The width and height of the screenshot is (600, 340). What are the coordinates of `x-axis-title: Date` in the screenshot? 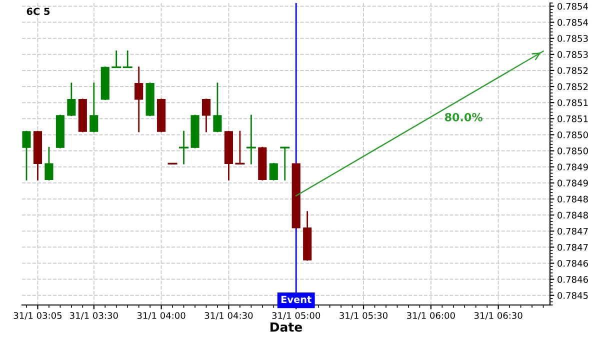 It's located at (286, 327).